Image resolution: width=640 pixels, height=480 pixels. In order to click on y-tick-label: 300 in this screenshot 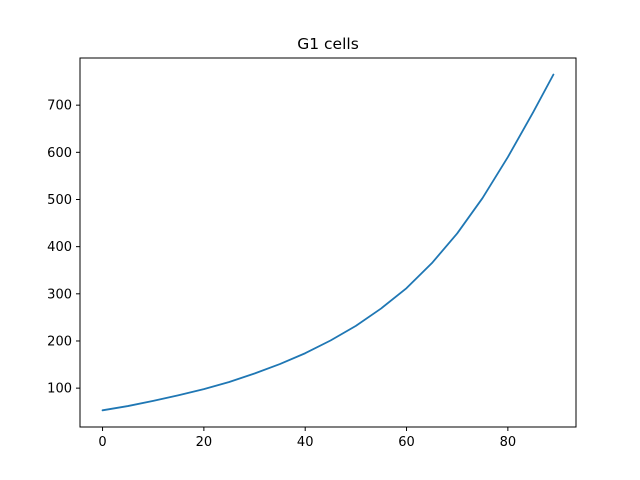, I will do `click(59, 294)`.